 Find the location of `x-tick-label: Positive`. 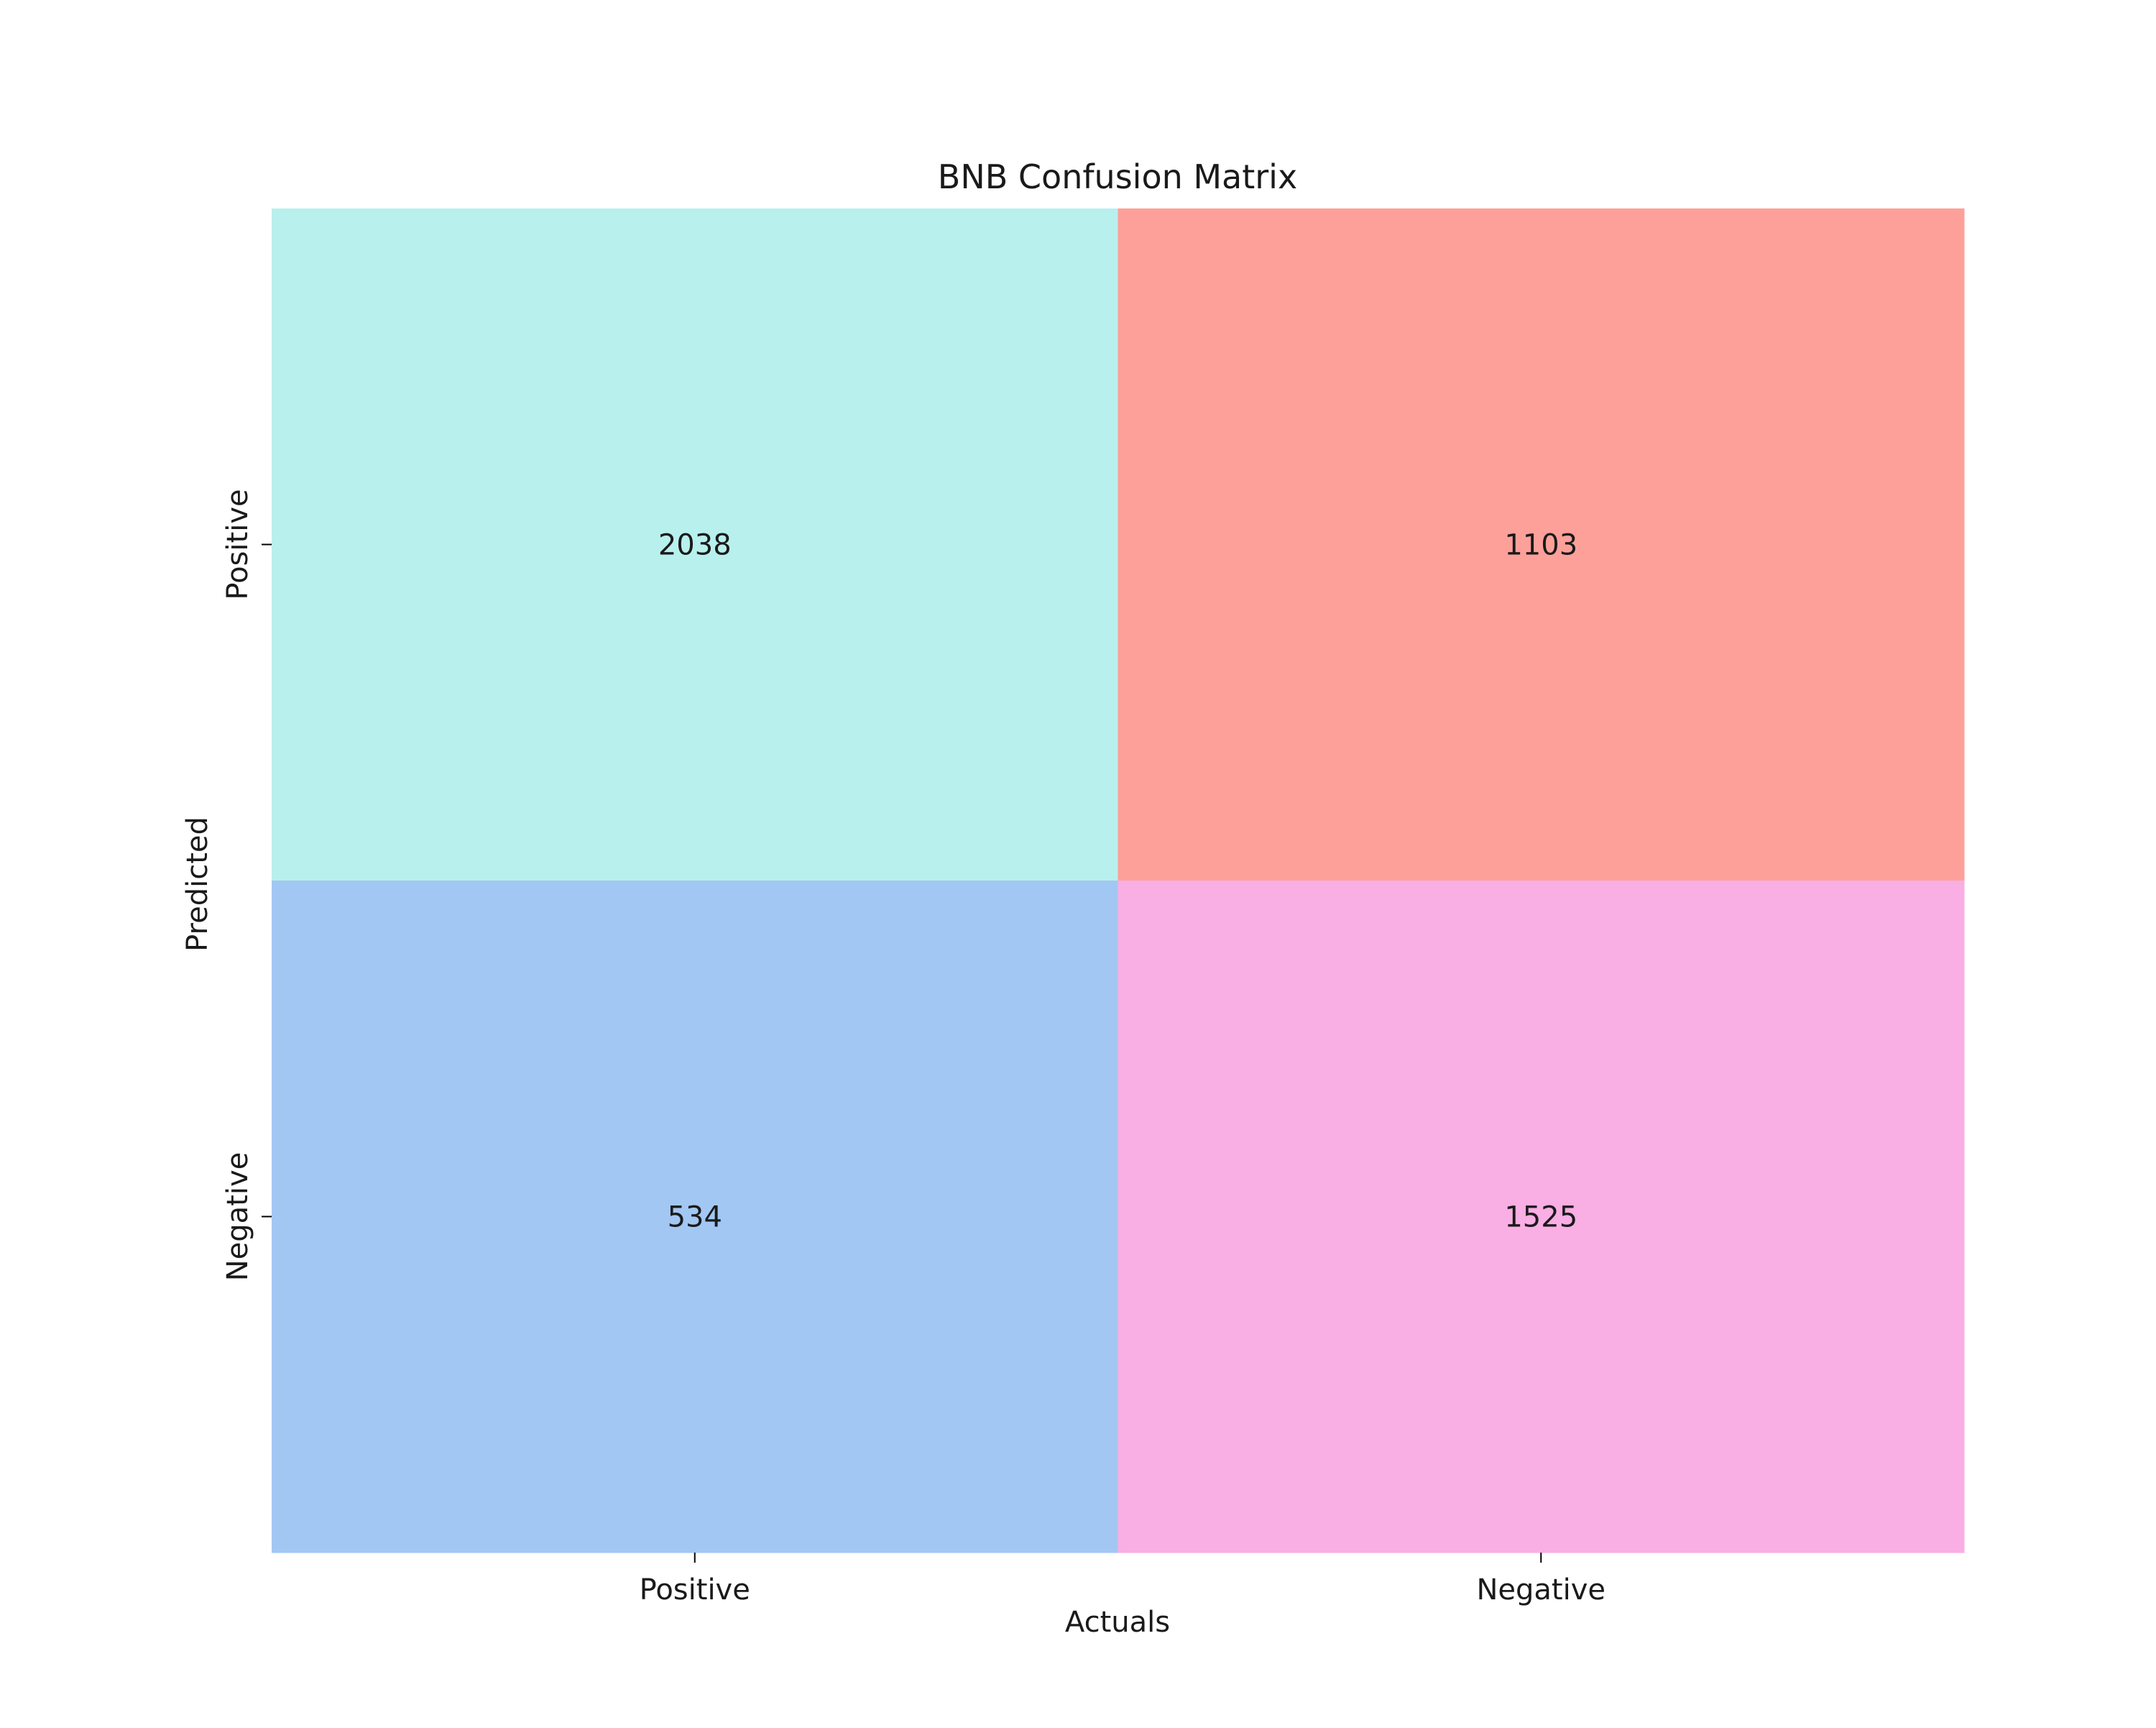

x-tick-label: Positive is located at coordinates (695, 1590).